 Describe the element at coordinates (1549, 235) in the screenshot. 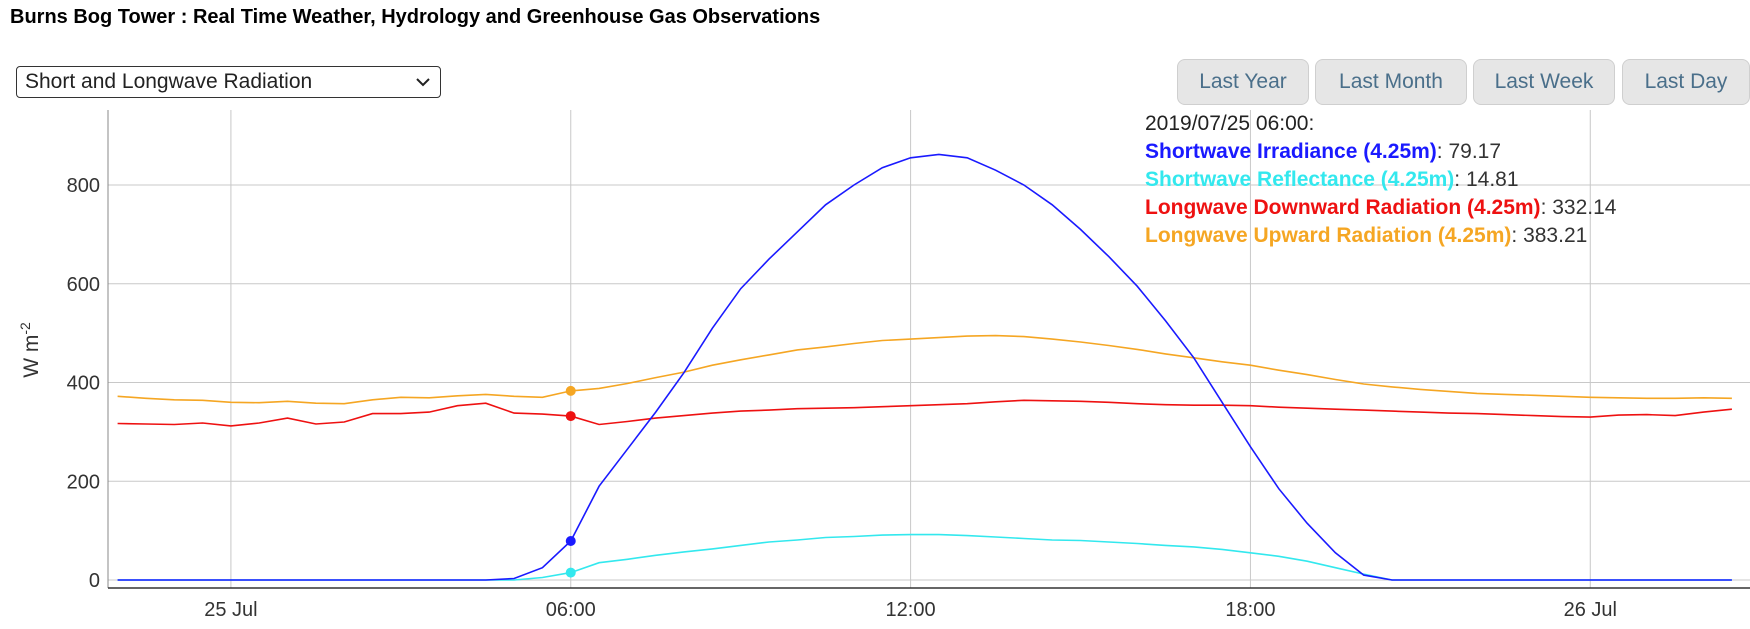

I see `tooltip-series-value: : 383.21` at that location.